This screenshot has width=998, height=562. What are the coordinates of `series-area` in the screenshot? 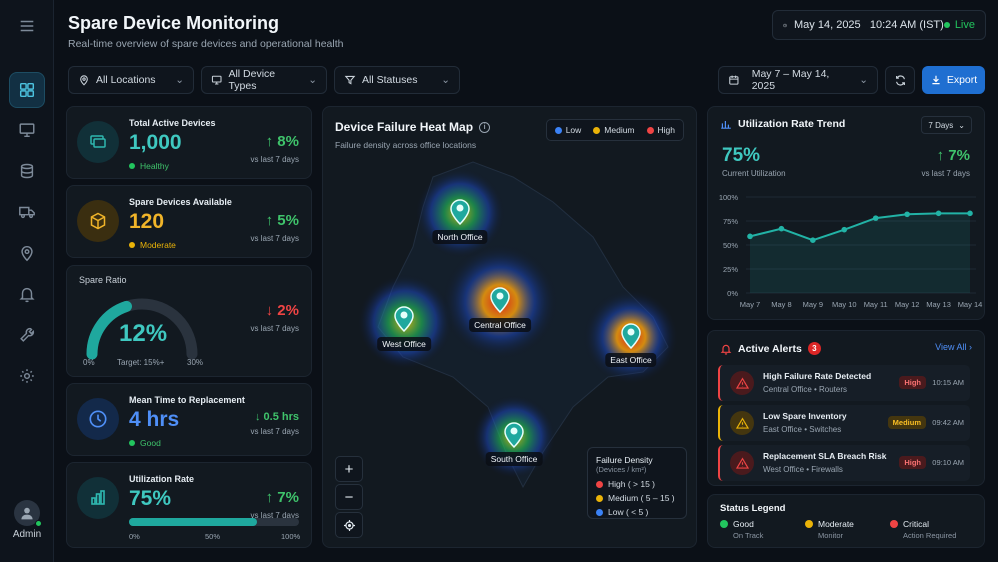 It's located at (860, 253).